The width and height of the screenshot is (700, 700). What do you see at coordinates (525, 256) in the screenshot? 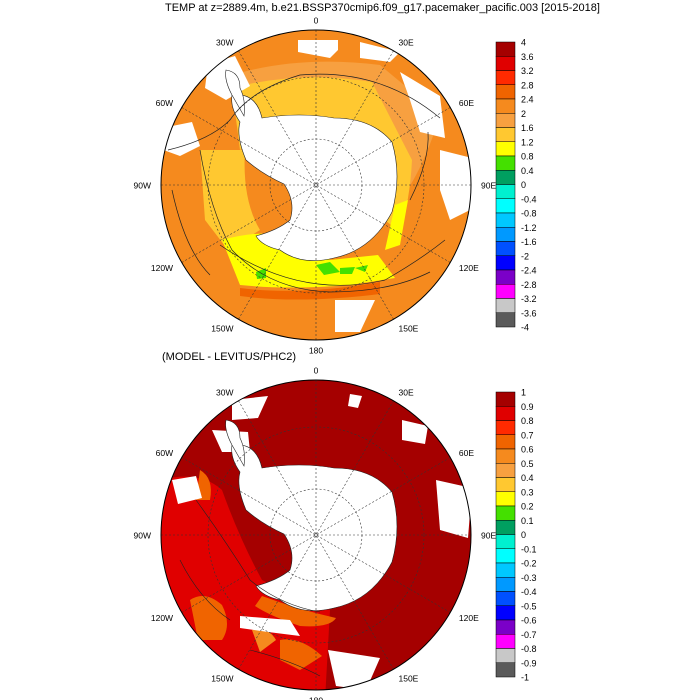
I see `cbar-top-label-15: -2` at bounding box center [525, 256].